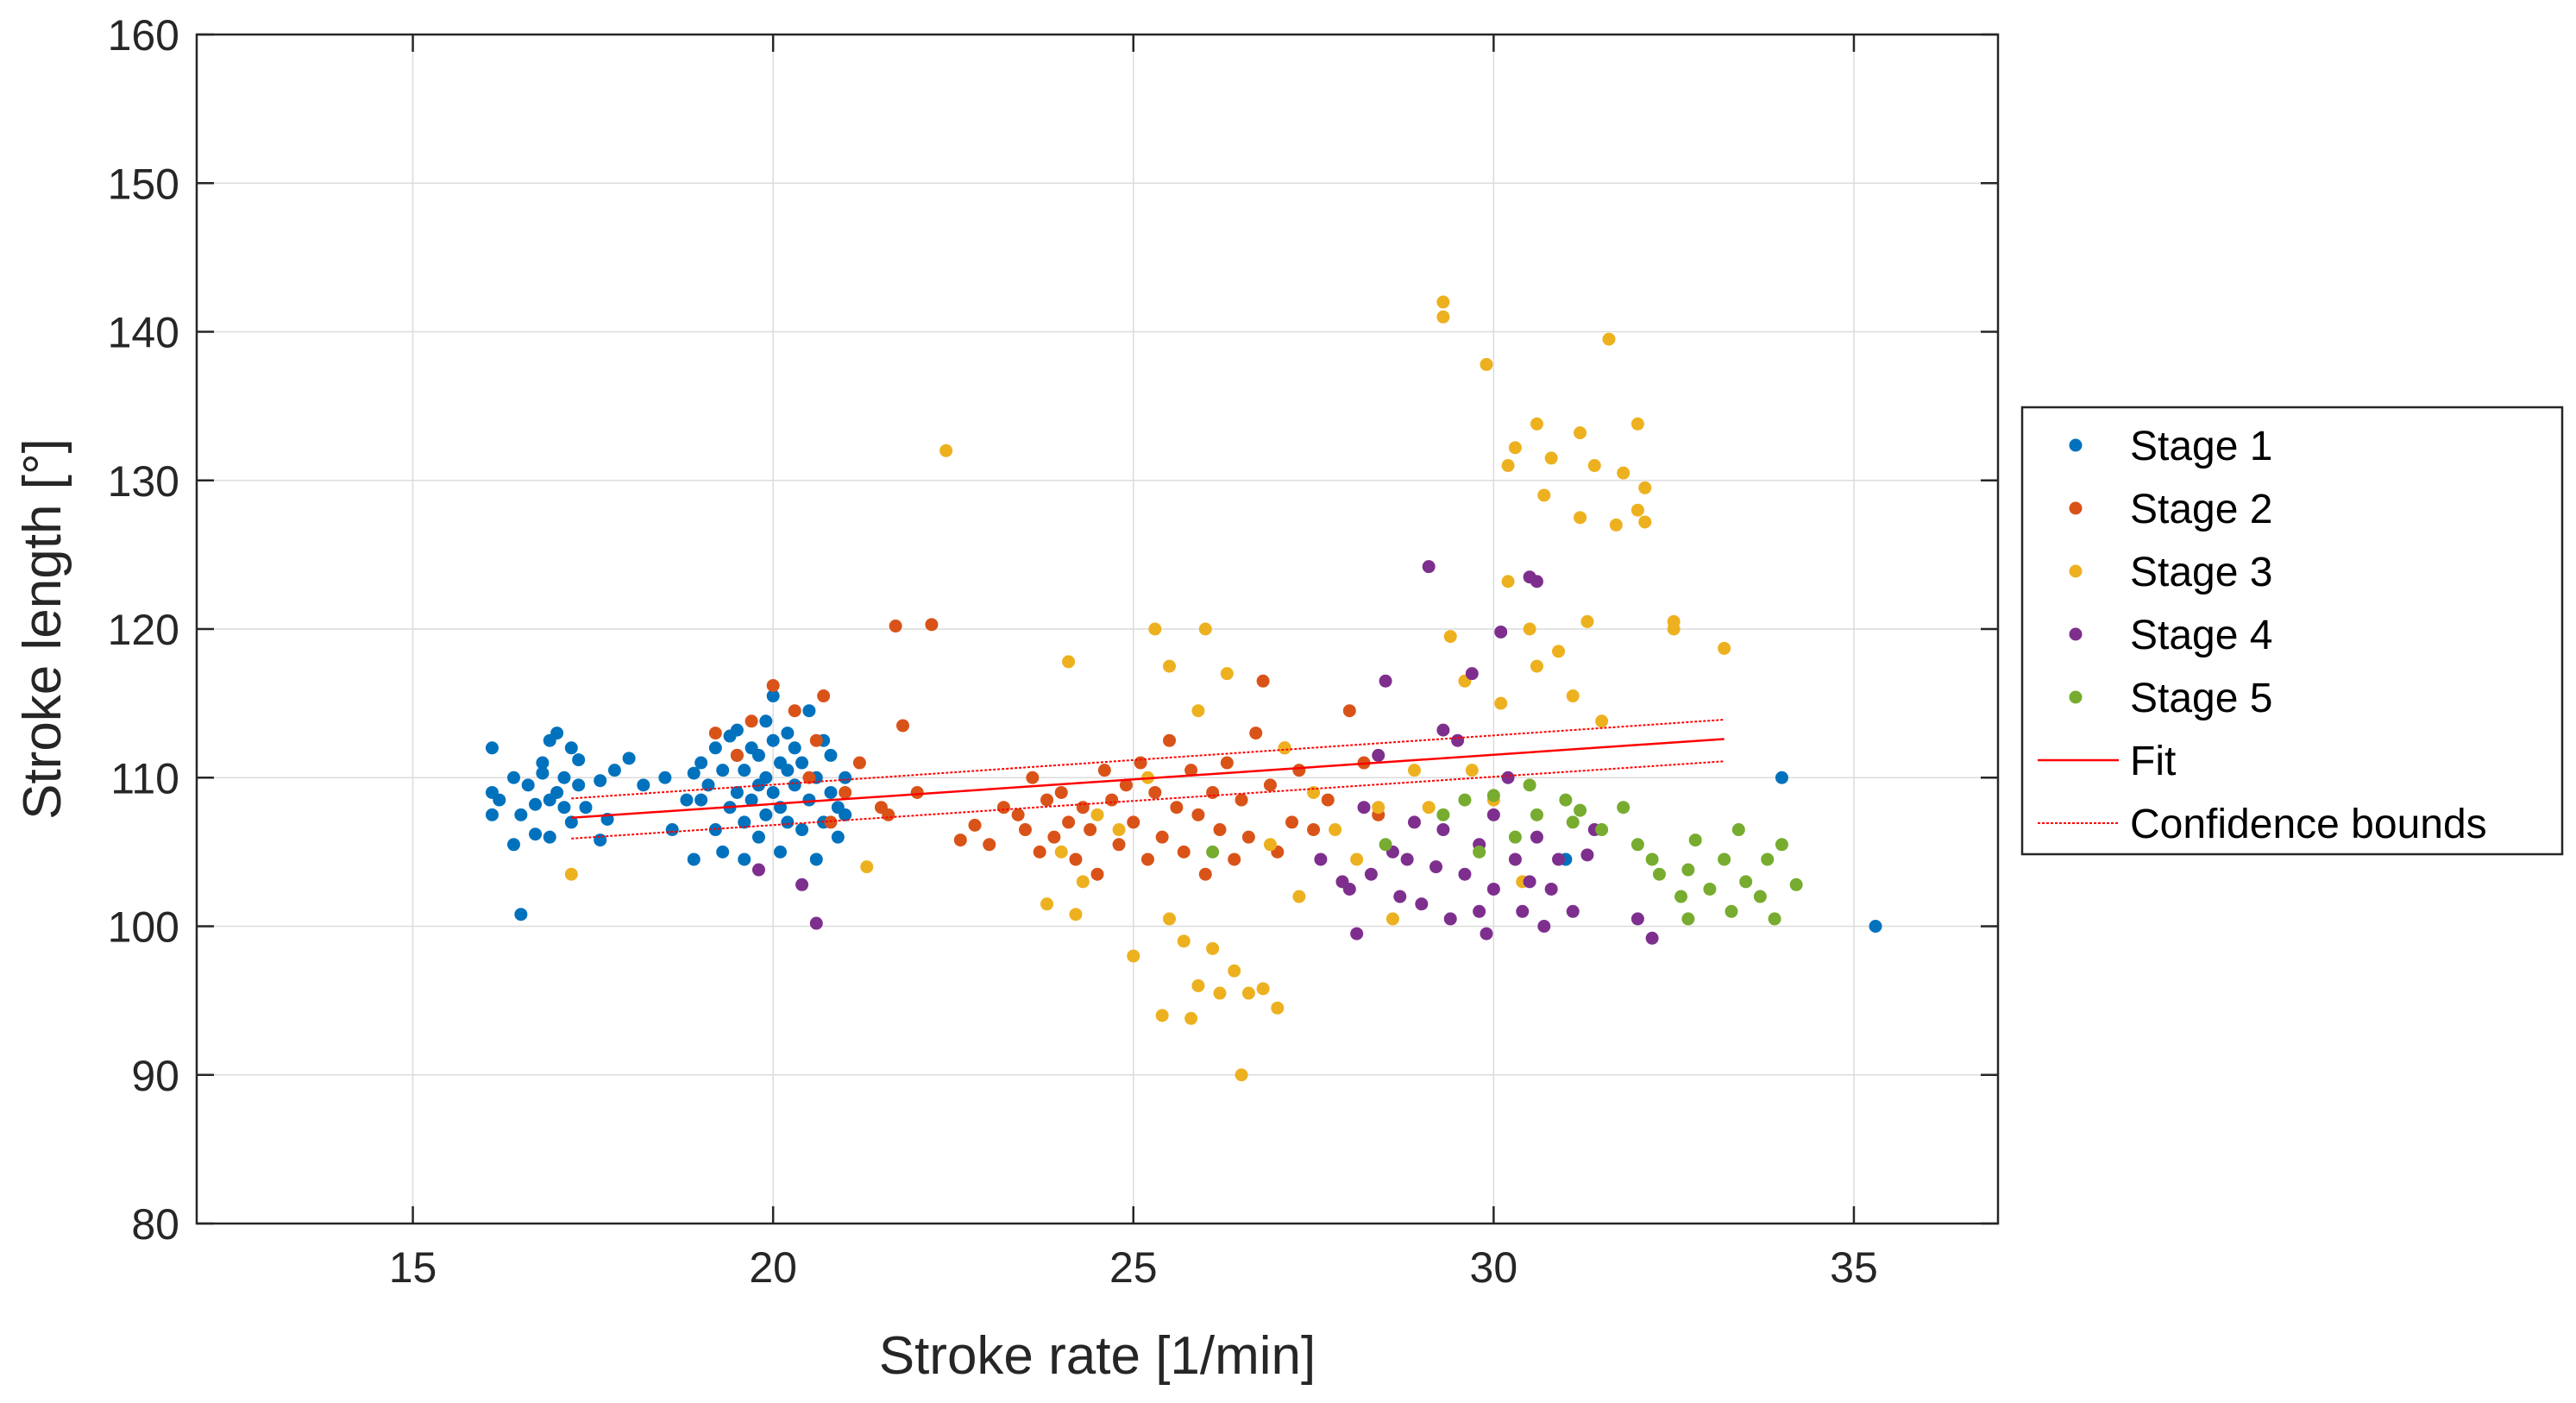 The image size is (2576, 1403). What do you see at coordinates (143, 482) in the screenshot?
I see `y-tick-label: 130` at bounding box center [143, 482].